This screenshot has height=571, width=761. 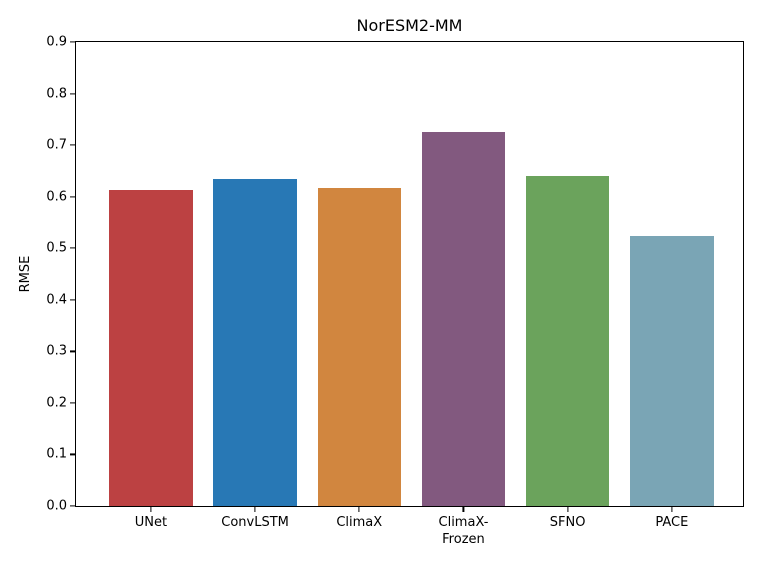 I want to click on bar-sfno, so click(x=567, y=340).